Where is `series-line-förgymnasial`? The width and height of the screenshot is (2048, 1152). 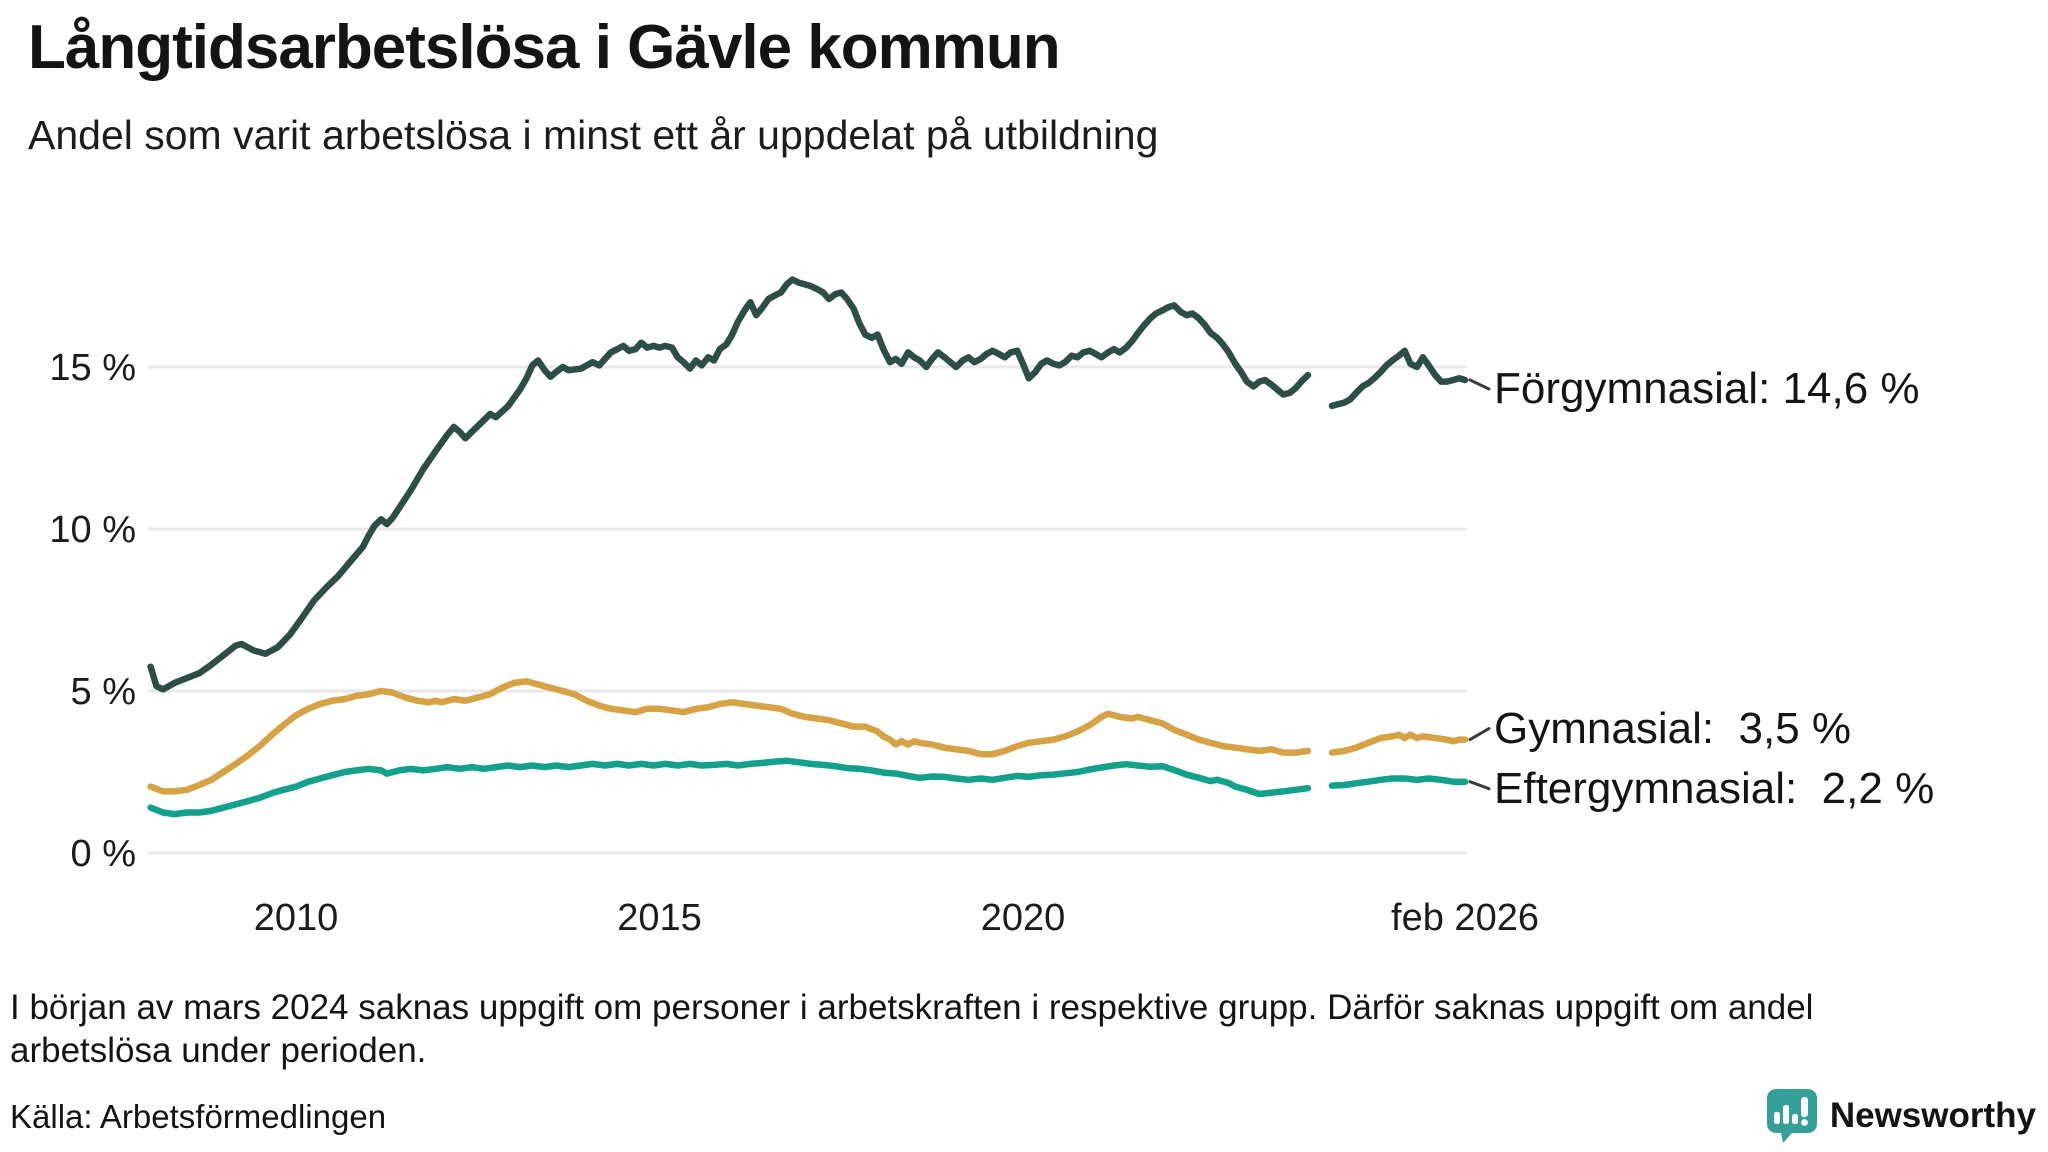 series-line-förgymnasial is located at coordinates (1398, 378).